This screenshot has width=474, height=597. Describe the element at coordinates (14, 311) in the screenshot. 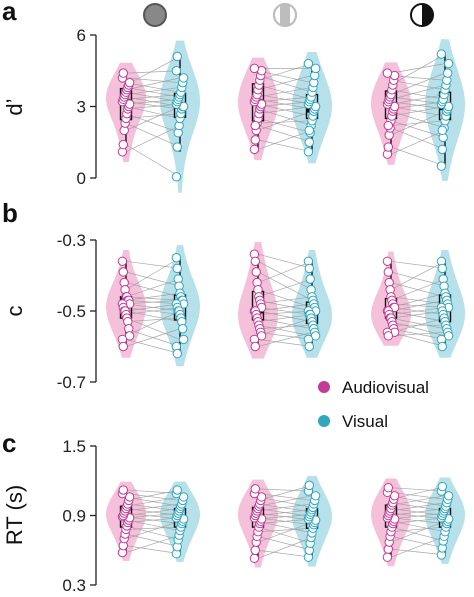

I see `y-axis-label: c` at that location.